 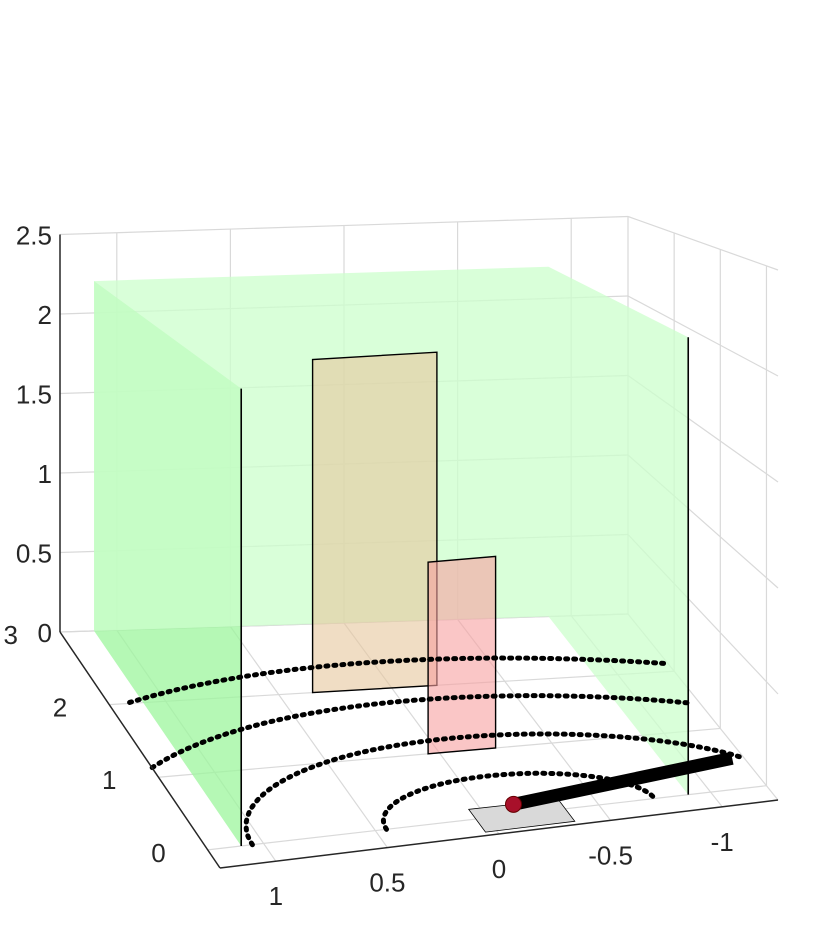 What do you see at coordinates (34, 554) in the screenshot?
I see `z-tick-label: 0.5` at bounding box center [34, 554].